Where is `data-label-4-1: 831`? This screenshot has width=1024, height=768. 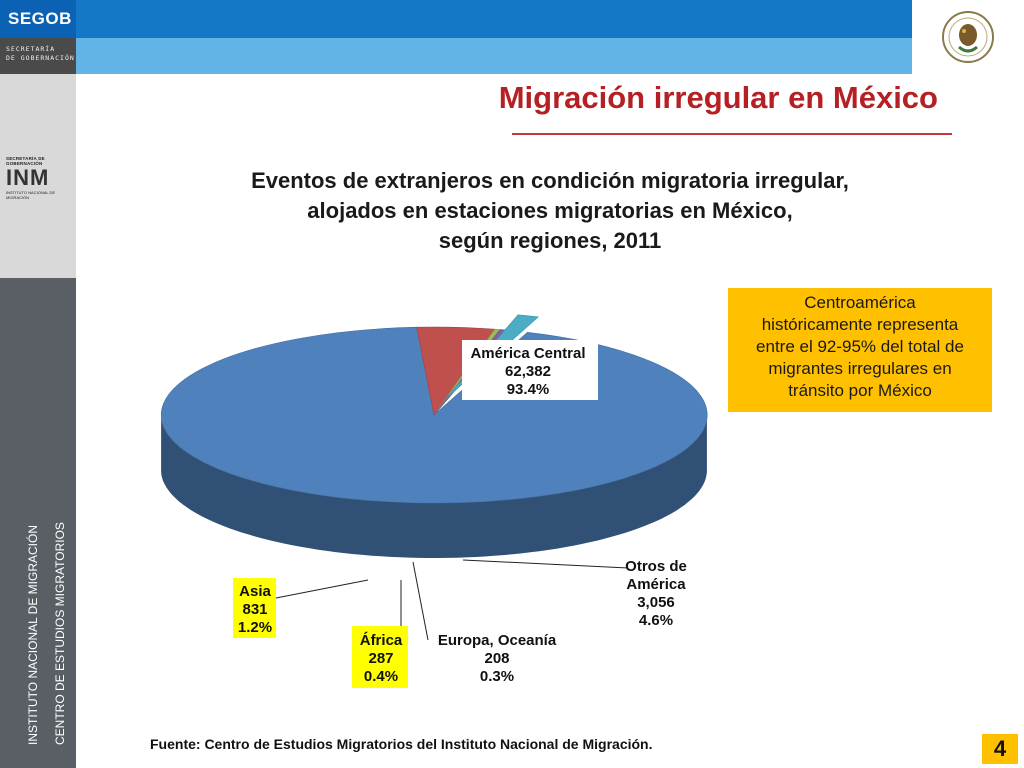
data-label-4-1: 831 is located at coordinates (254, 609).